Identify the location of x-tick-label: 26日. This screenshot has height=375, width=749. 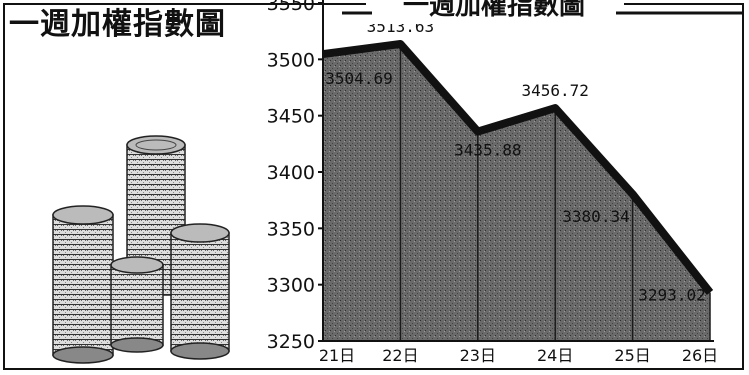
(700, 355).